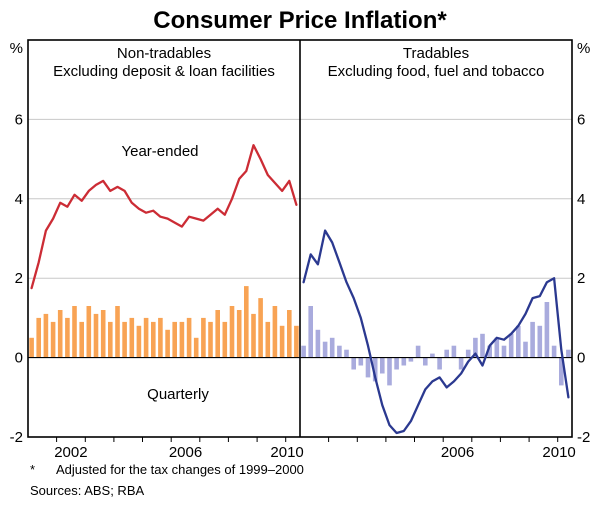 The image size is (600, 511). What do you see at coordinates (164, 53) in the screenshot?
I see `left-panel-title: Non-tradables` at bounding box center [164, 53].